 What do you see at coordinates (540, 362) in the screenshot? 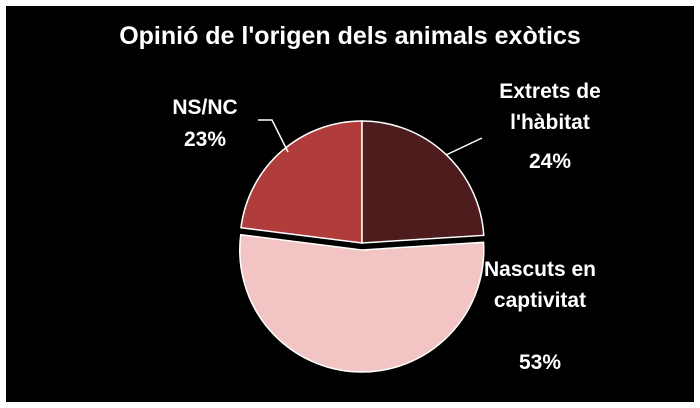
I see `slice-value-label: 53%` at bounding box center [540, 362].